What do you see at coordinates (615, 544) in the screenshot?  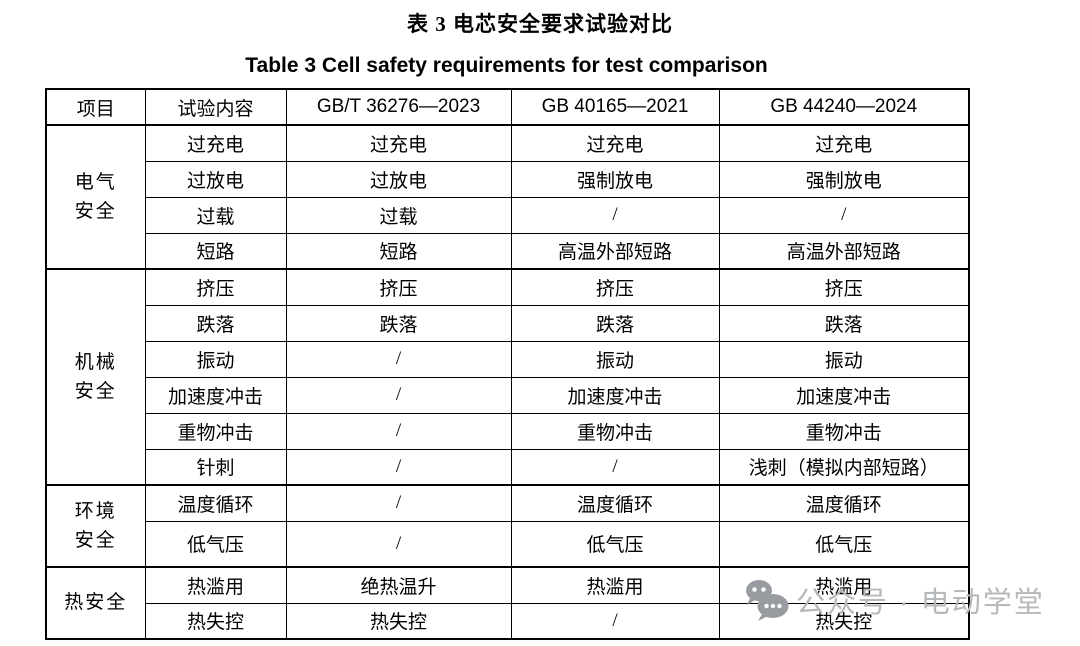 I see `gb40165-cell: 低气压` at bounding box center [615, 544].